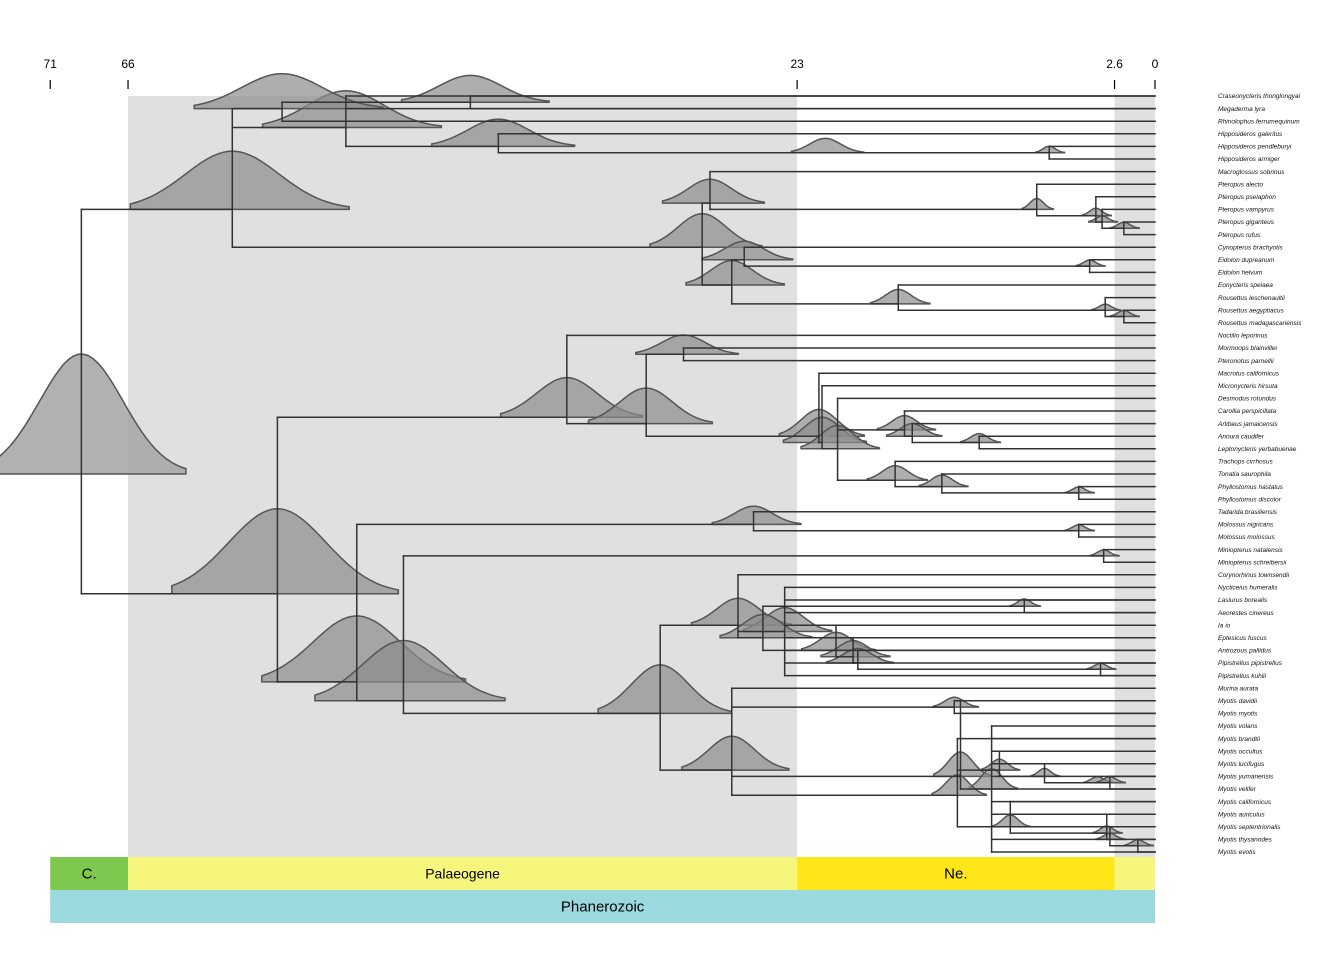 The width and height of the screenshot is (1344, 960). What do you see at coordinates (1241, 184) in the screenshot?
I see `tip-label-pteropus-alecto: Pteropus alecto` at bounding box center [1241, 184].